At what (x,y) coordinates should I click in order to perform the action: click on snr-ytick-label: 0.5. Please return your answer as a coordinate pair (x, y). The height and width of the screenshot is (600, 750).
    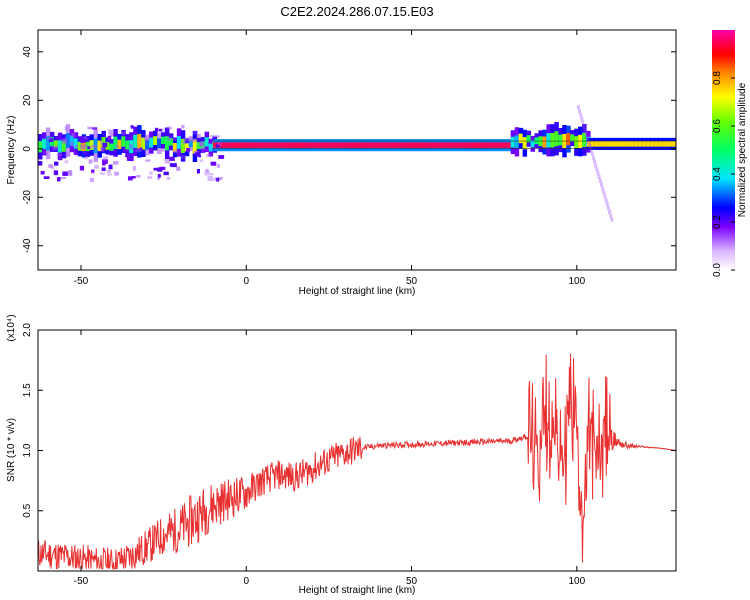
    Looking at the image, I should click on (27, 510).